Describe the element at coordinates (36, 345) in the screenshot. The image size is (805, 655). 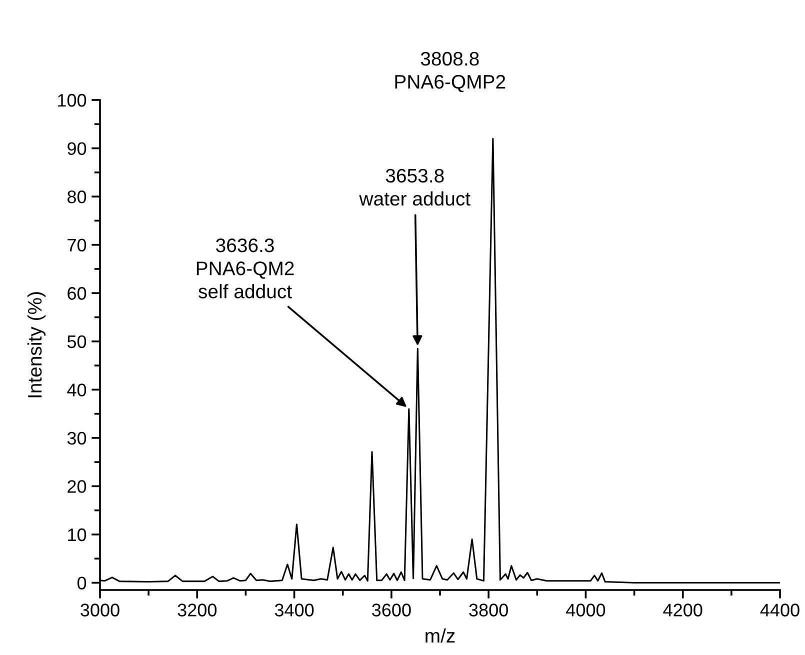
I see `y-axis-title: Intensity (%)` at that location.